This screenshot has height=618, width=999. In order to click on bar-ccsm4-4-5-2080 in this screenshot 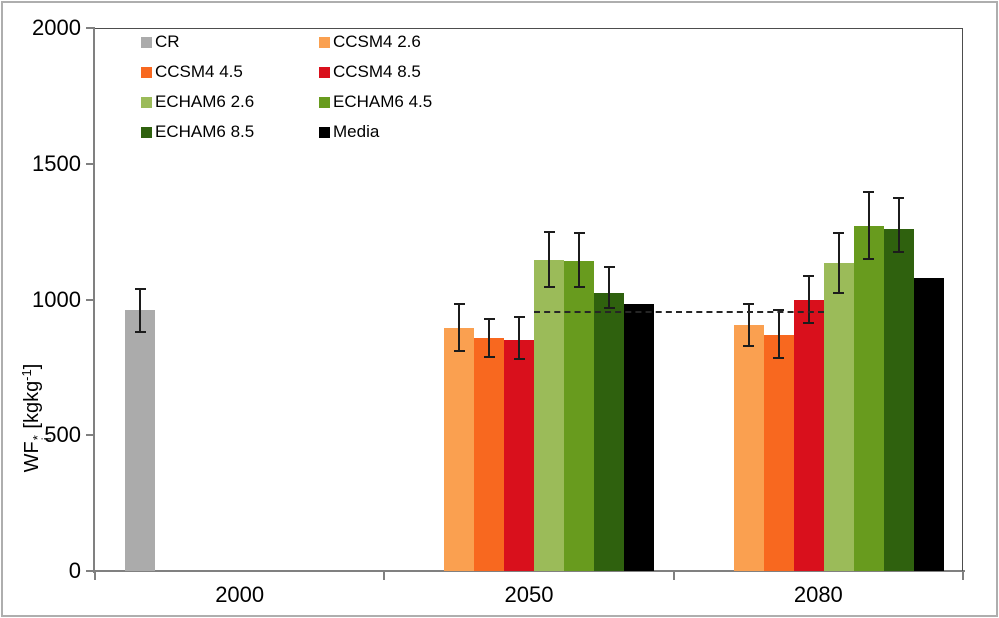, I will do `click(778, 452)`.